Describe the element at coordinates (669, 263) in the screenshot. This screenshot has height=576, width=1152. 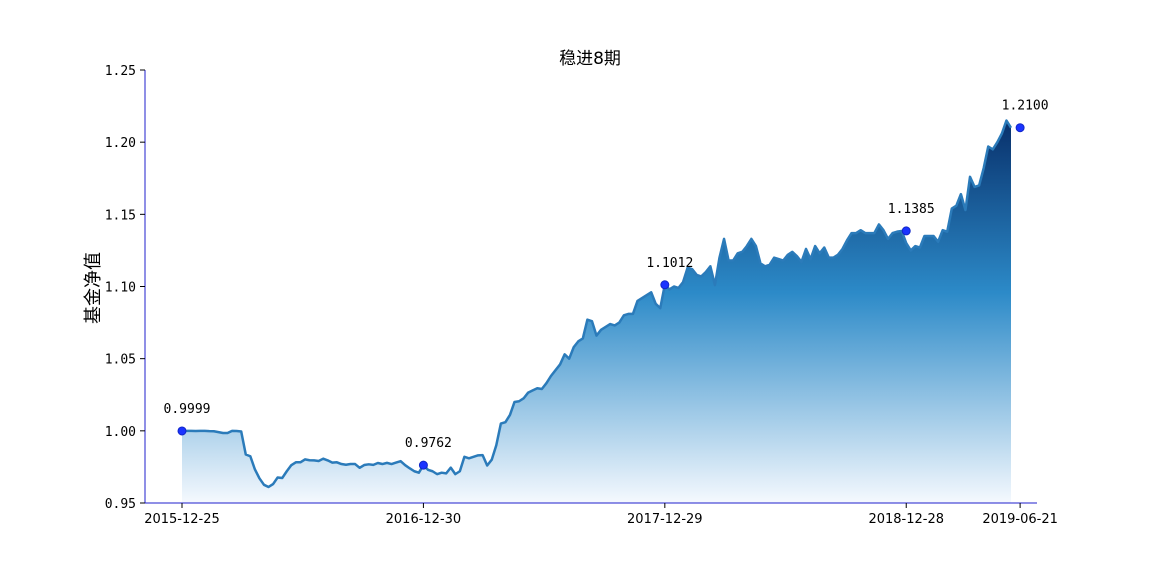
I see `annotation-label: 1.1012` at that location.